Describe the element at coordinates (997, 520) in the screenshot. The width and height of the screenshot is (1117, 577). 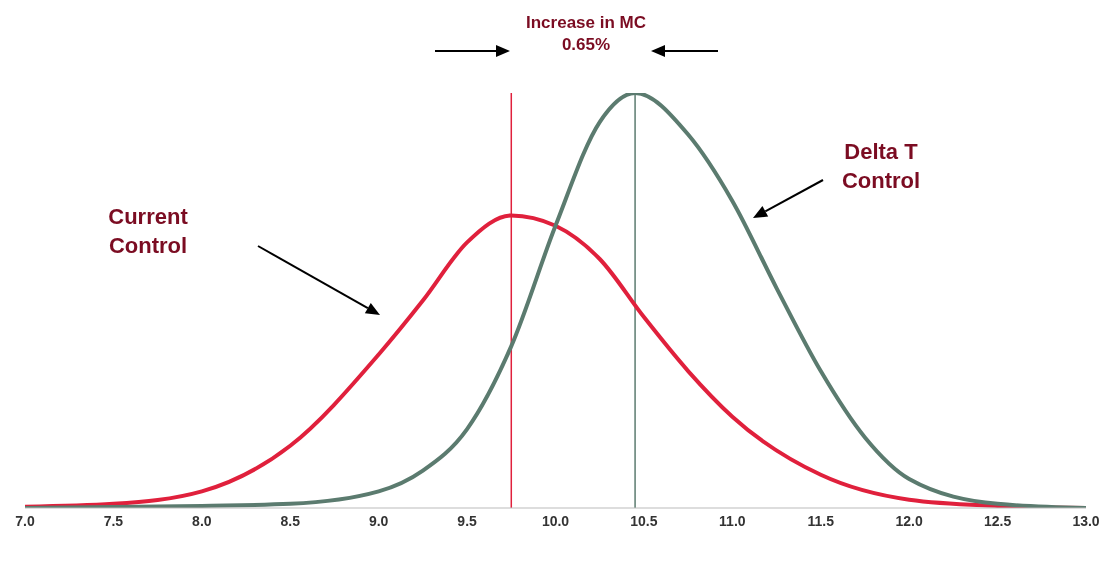
I see `x-tick-label: 12.5` at that location.